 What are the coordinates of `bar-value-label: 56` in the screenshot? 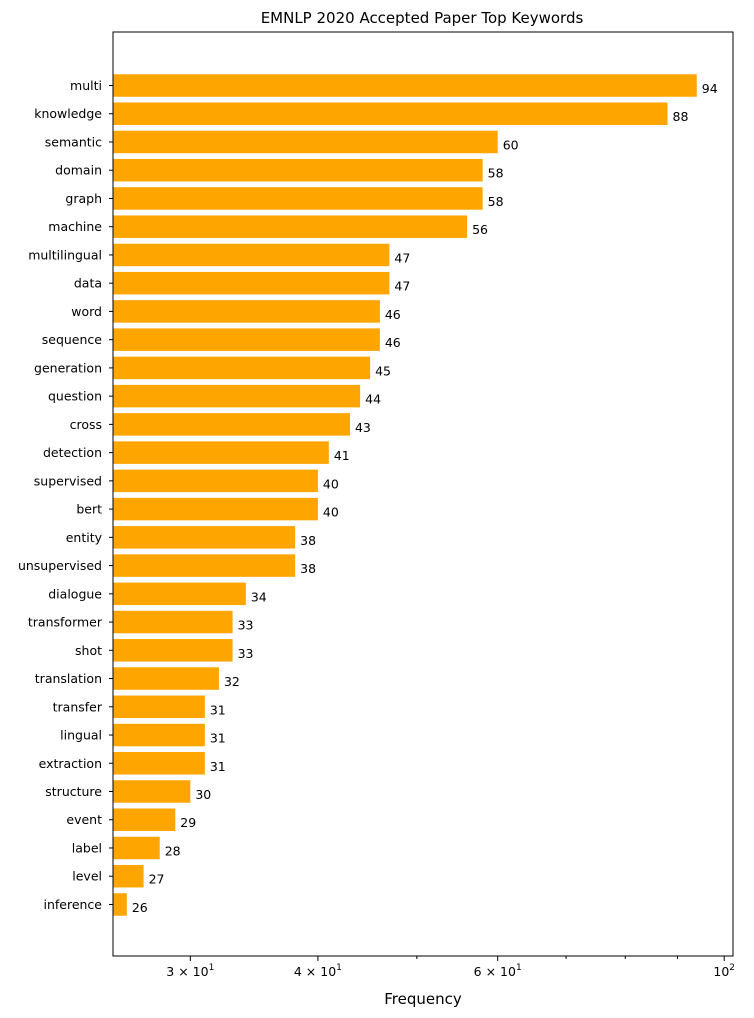 It's located at (480, 229).